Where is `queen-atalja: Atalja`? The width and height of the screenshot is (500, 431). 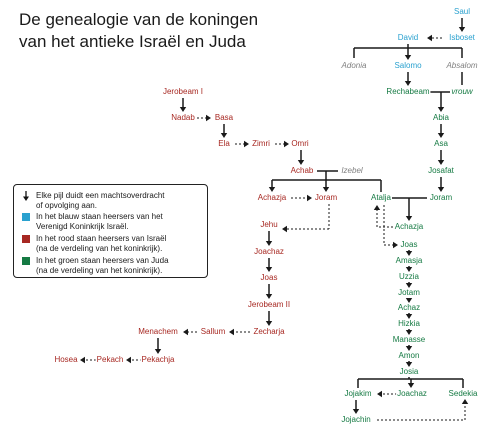
queen-atalja: Atalja is located at coordinates (381, 198).